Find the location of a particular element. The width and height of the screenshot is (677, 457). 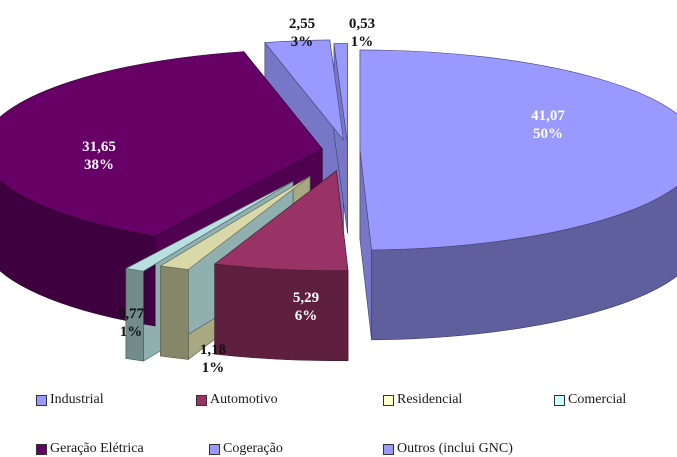

legend-label: Cogeração is located at coordinates (253, 448).